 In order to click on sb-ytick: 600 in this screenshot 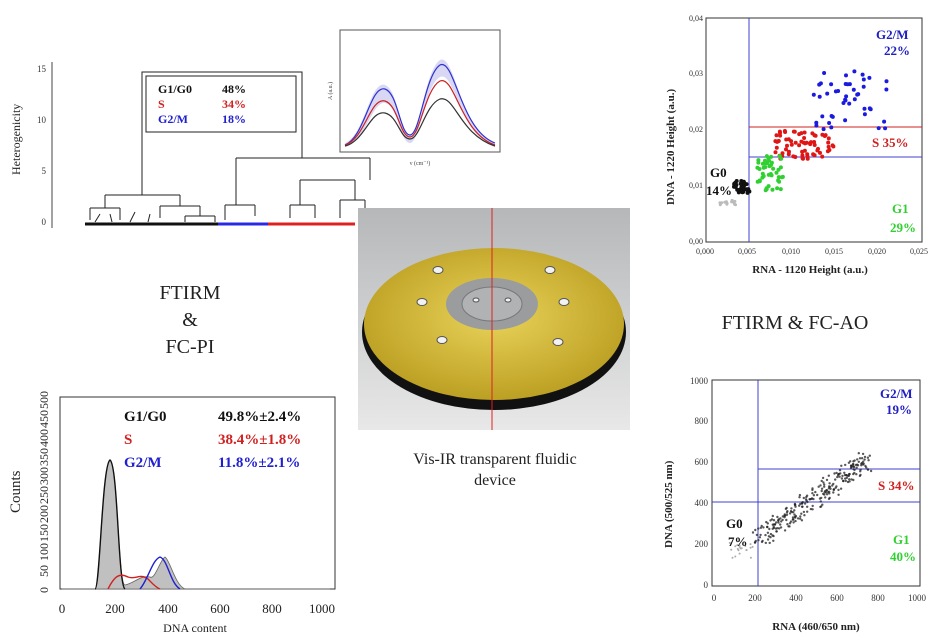, I will do `click(702, 462)`.